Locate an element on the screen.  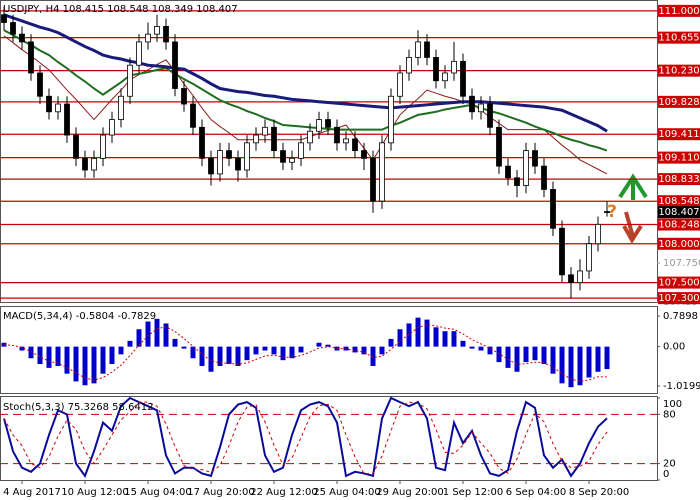
x-tick-label: 4 Aug 2017 is located at coordinates (32, 492).